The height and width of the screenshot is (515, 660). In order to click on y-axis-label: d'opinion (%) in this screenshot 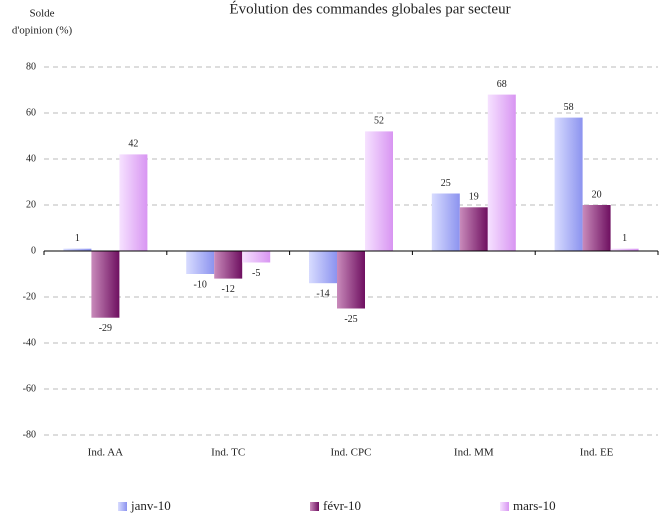, I will do `click(42, 31)`.